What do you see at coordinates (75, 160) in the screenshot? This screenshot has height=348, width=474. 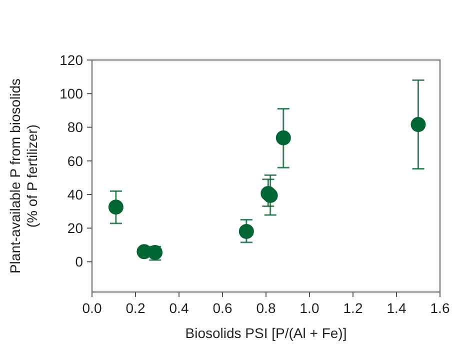 I see `y-tick-label: 60` at bounding box center [75, 160].